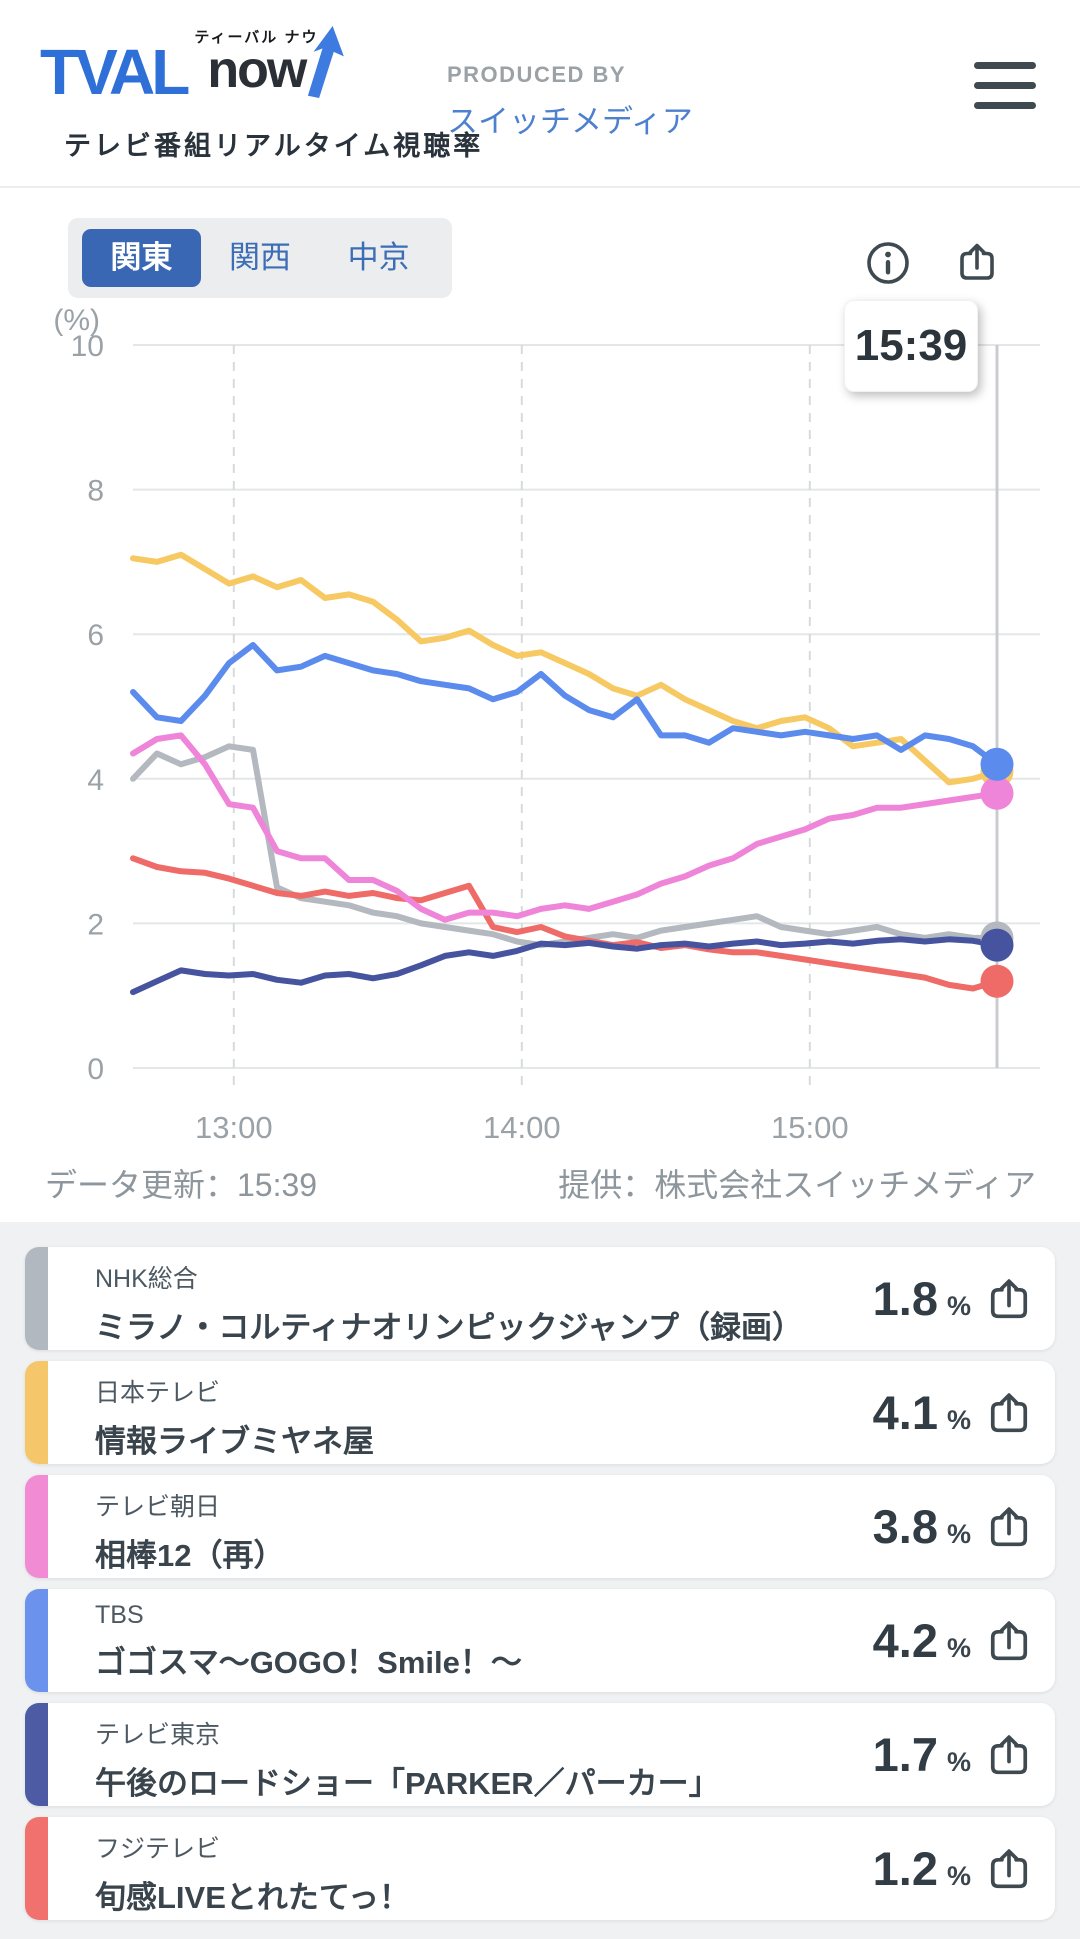 The height and width of the screenshot is (1939, 1080). Describe the element at coordinates (540, 1298) in the screenshot. I see `program-row-nhk: NHK総合 ミラノ・コルティナオリンピックジャンプ（録画） 1.8 %` at that location.